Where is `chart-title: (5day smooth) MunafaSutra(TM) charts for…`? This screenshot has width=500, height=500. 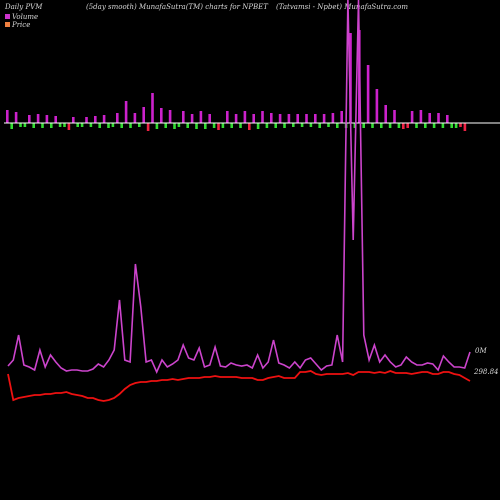 chart-title: (5day smooth) MunafaSutra(TM) charts for… is located at coordinates (177, 7).